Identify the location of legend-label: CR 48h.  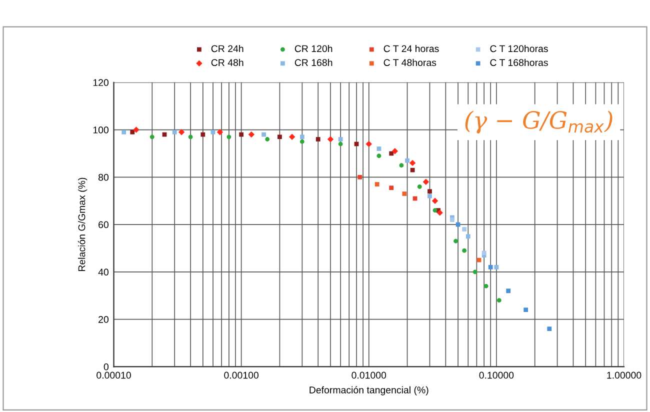
(227, 62).